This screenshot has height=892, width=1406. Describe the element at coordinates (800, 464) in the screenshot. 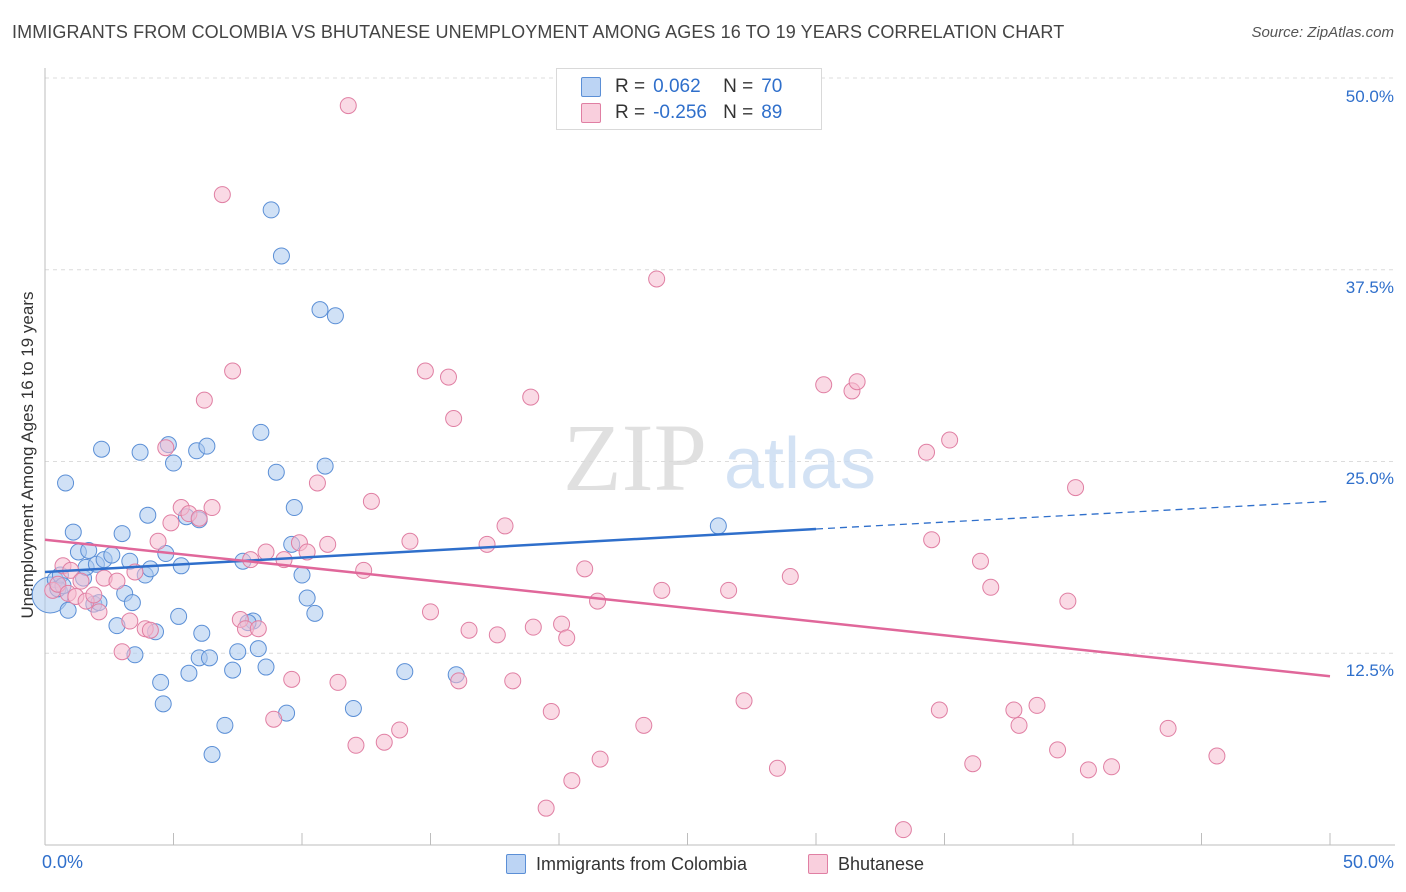

I see `watermark-atlas: atlas` at that location.